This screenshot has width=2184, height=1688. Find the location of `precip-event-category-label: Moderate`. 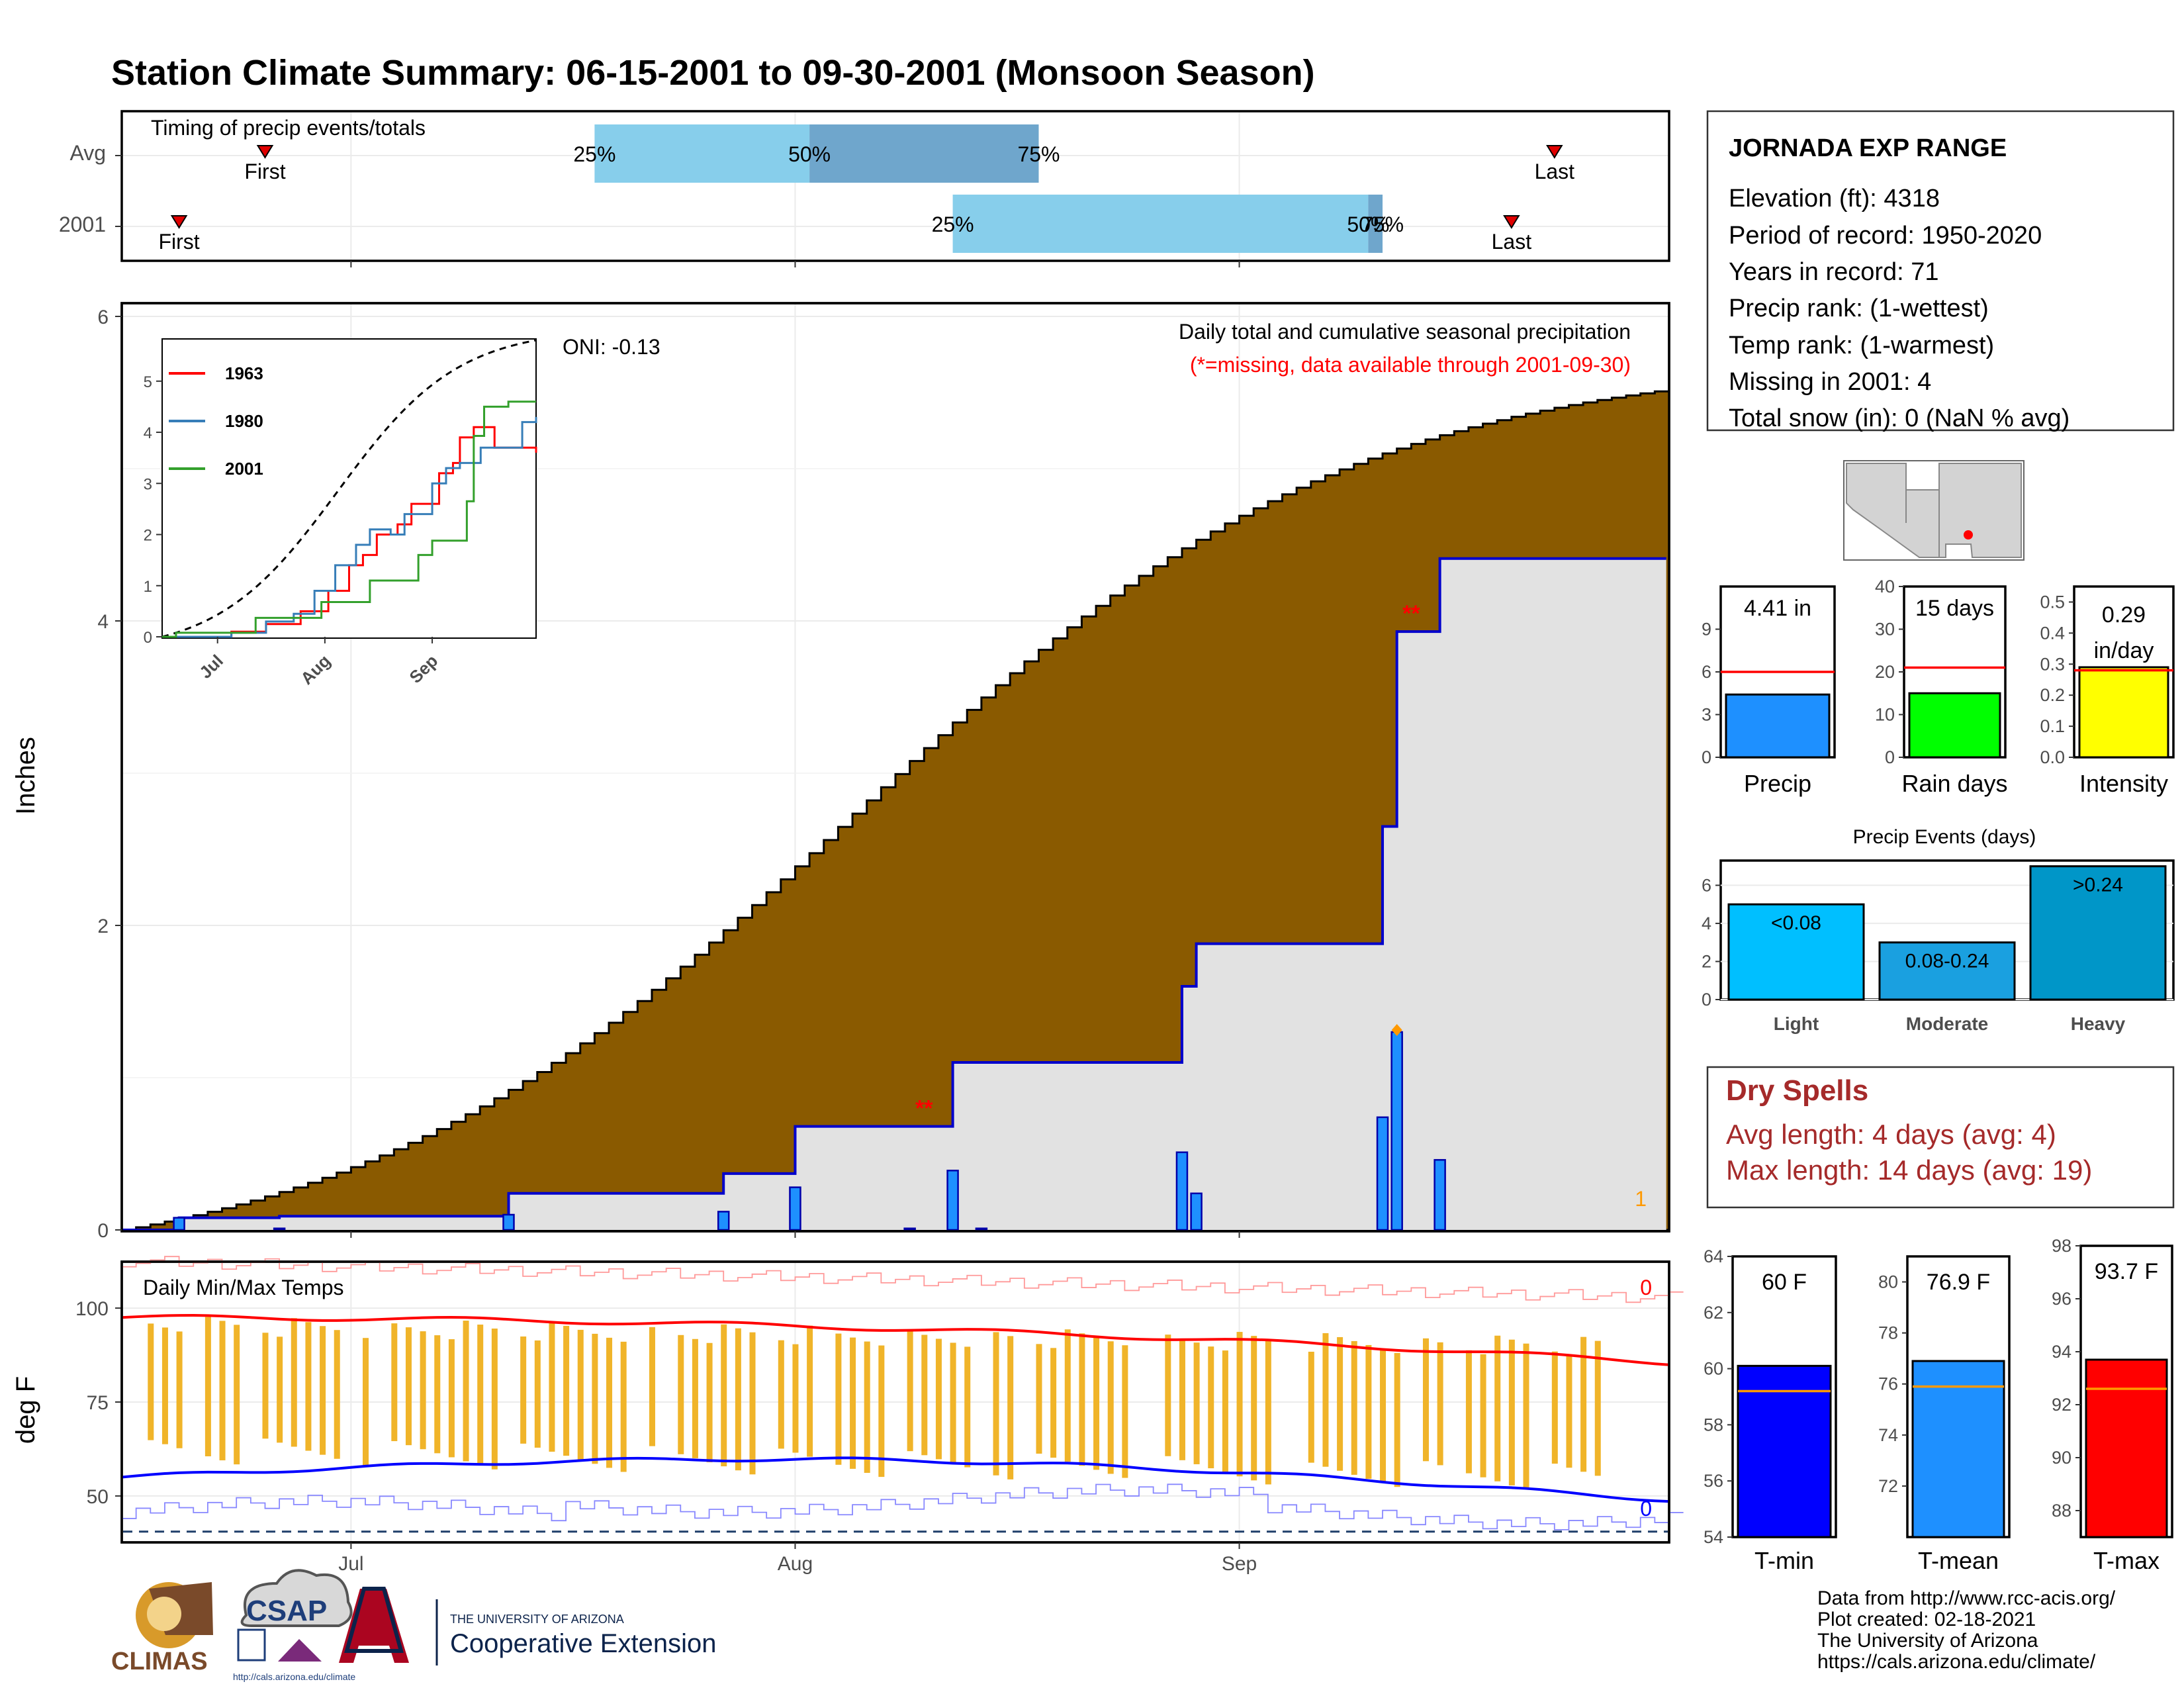

precip-event-category-label: Moderate is located at coordinates (1947, 1023).